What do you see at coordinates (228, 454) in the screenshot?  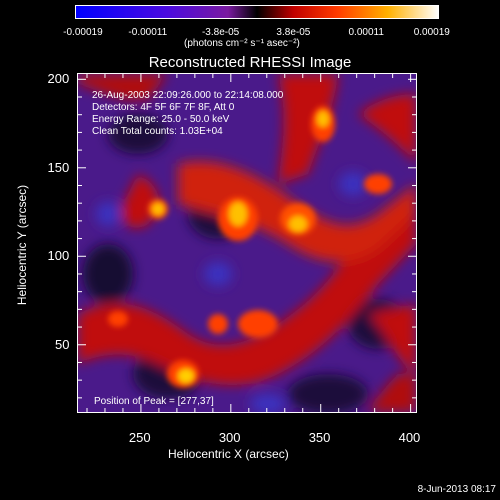 I see `x-axis-label: Heliocentric X (arcsec)` at bounding box center [228, 454].